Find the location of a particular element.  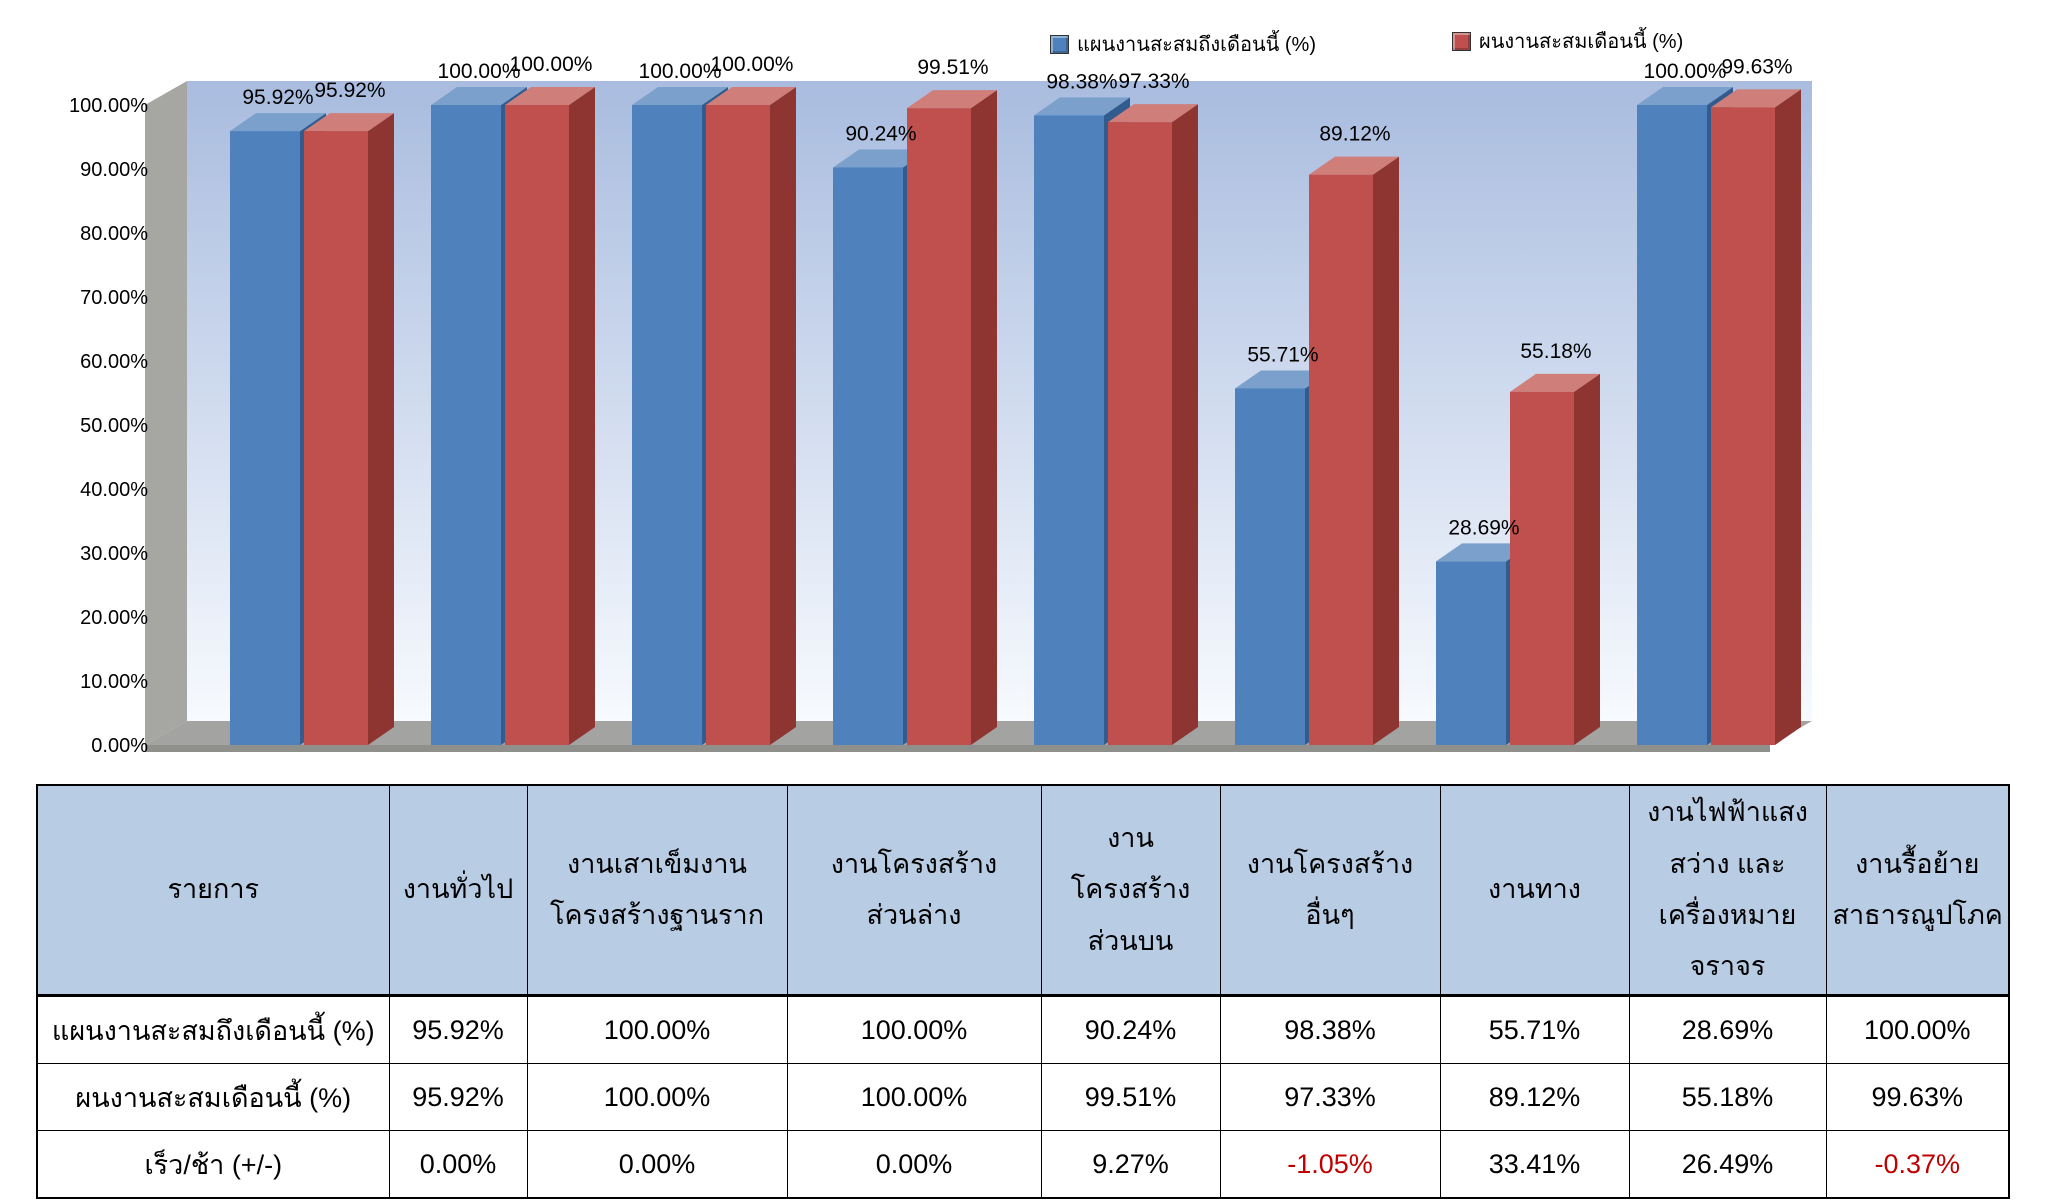

y-tick-4: 40.00% is located at coordinates (114, 490).